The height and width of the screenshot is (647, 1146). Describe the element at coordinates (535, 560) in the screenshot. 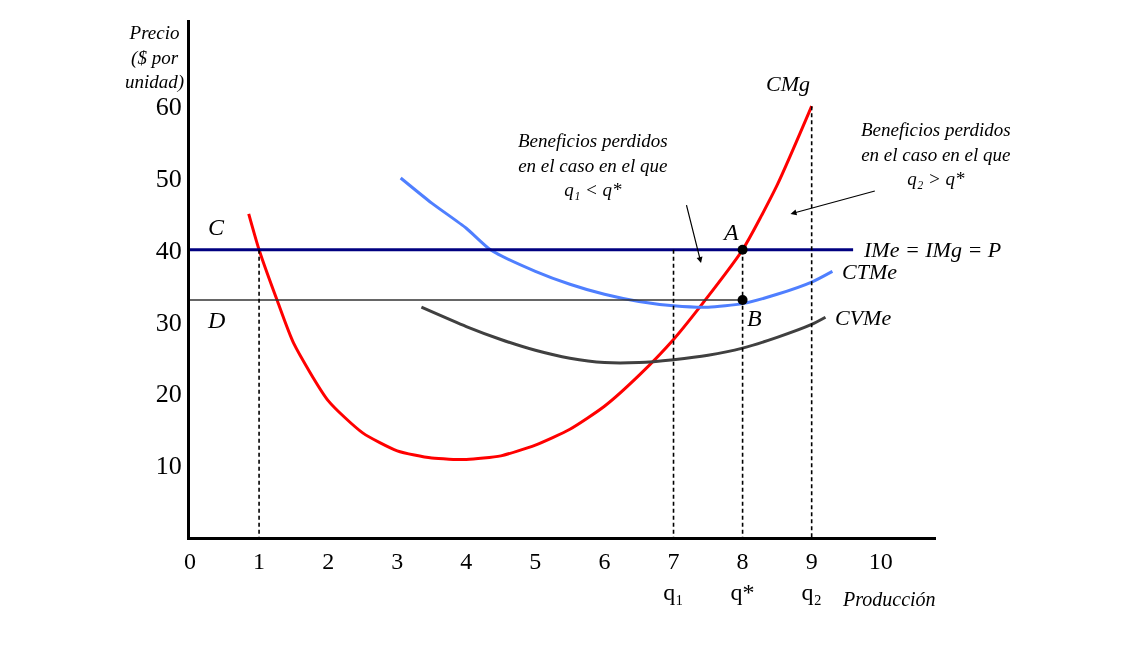

I see `x-tick-label: 5` at that location.